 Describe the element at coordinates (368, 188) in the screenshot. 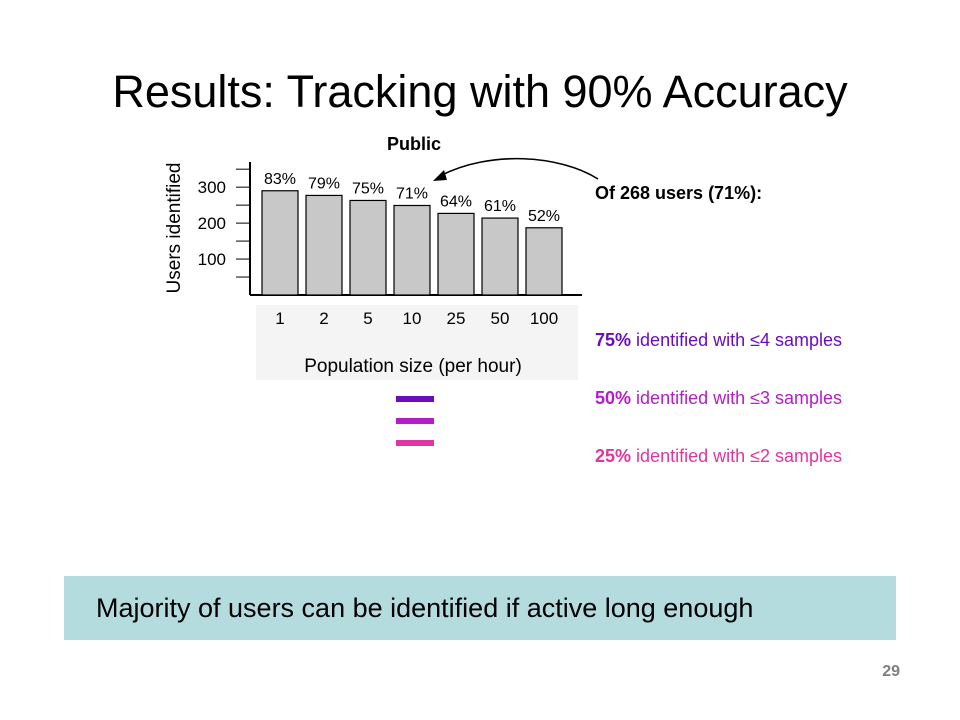

I see `bar-data-label: 75%` at that location.